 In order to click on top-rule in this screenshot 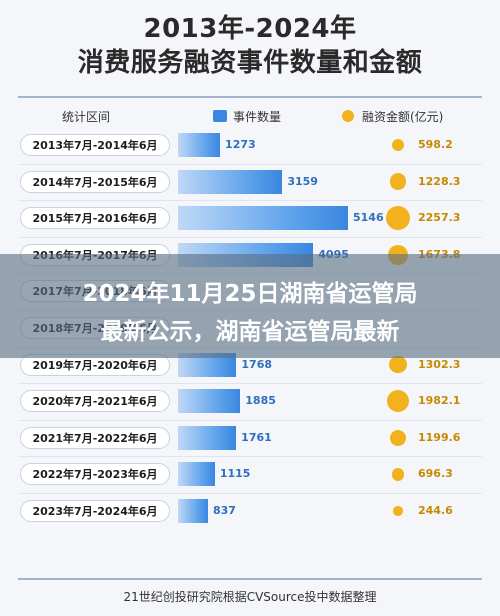, I will do `click(250, 97)`.